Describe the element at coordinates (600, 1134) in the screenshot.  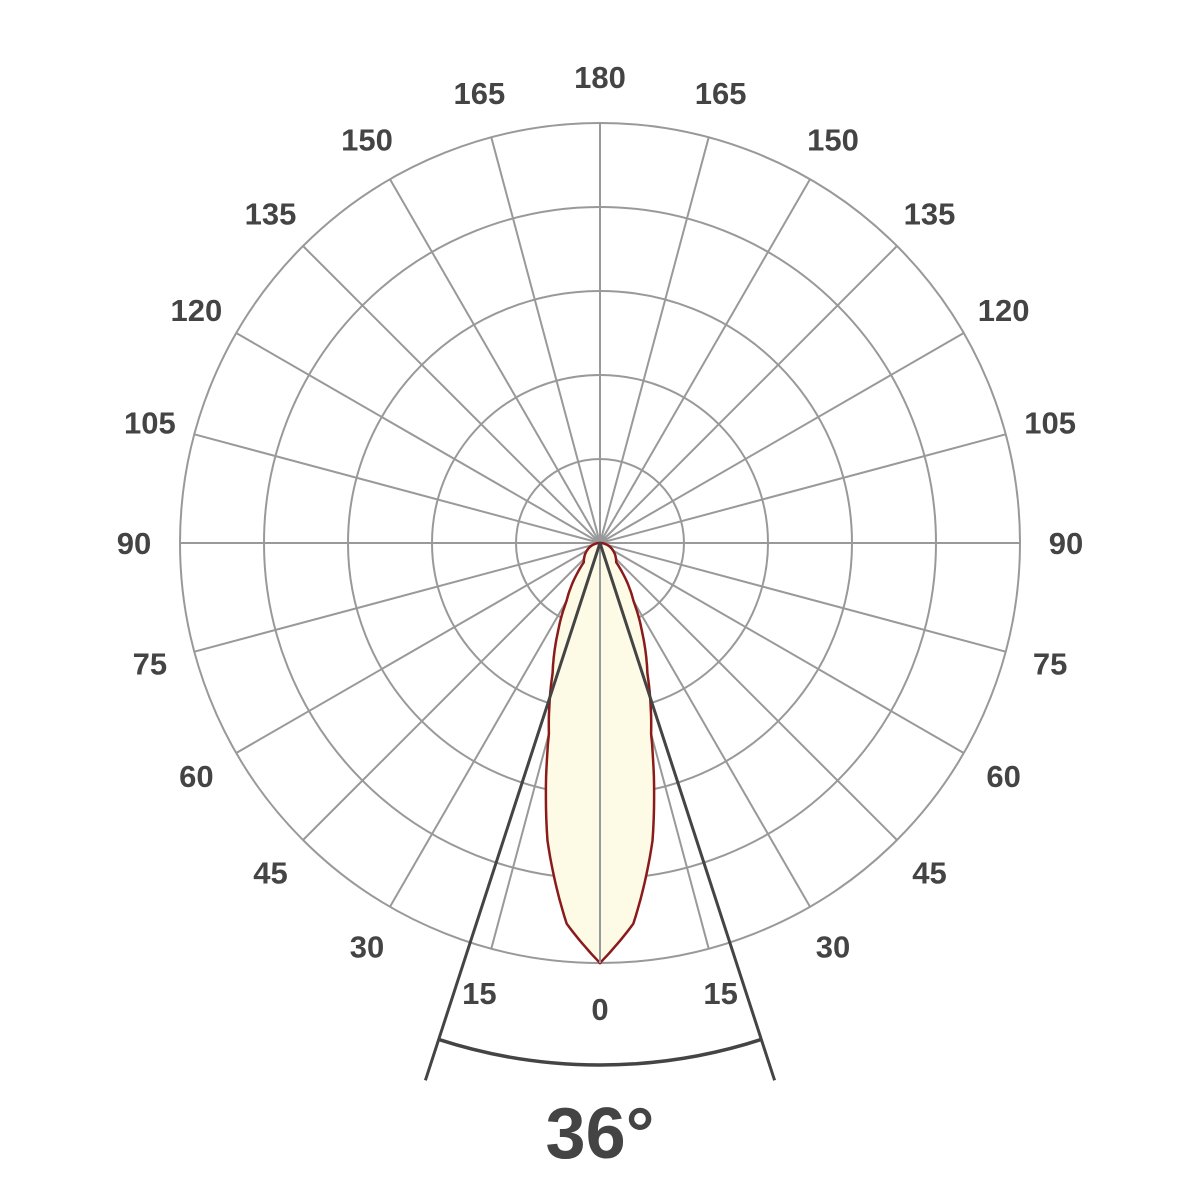
I see `beam-angle-label: 36°` at that location.